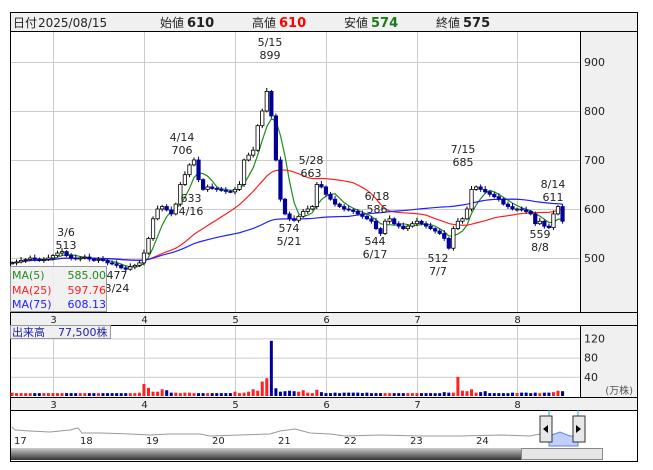 This screenshot has height=470, width=653. Describe the element at coordinates (87, 290) in the screenshot. I see `ma25-value: 597.76` at that location.